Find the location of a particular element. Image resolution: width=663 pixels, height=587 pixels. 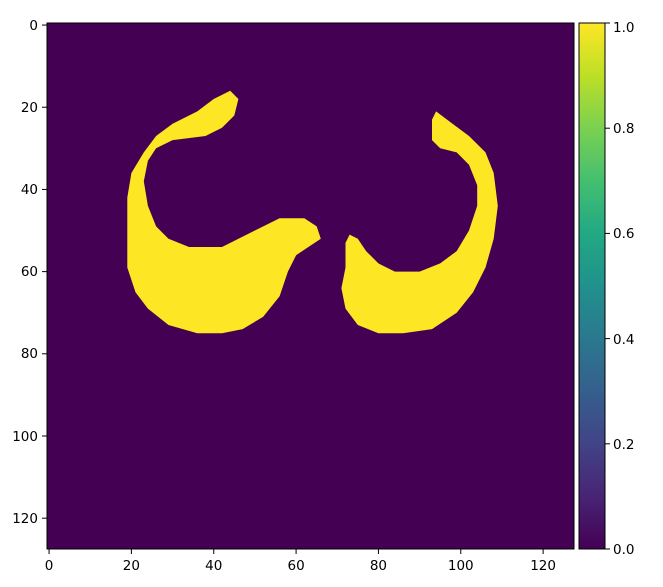

x-tick-label: 40 is located at coordinates (213, 566).